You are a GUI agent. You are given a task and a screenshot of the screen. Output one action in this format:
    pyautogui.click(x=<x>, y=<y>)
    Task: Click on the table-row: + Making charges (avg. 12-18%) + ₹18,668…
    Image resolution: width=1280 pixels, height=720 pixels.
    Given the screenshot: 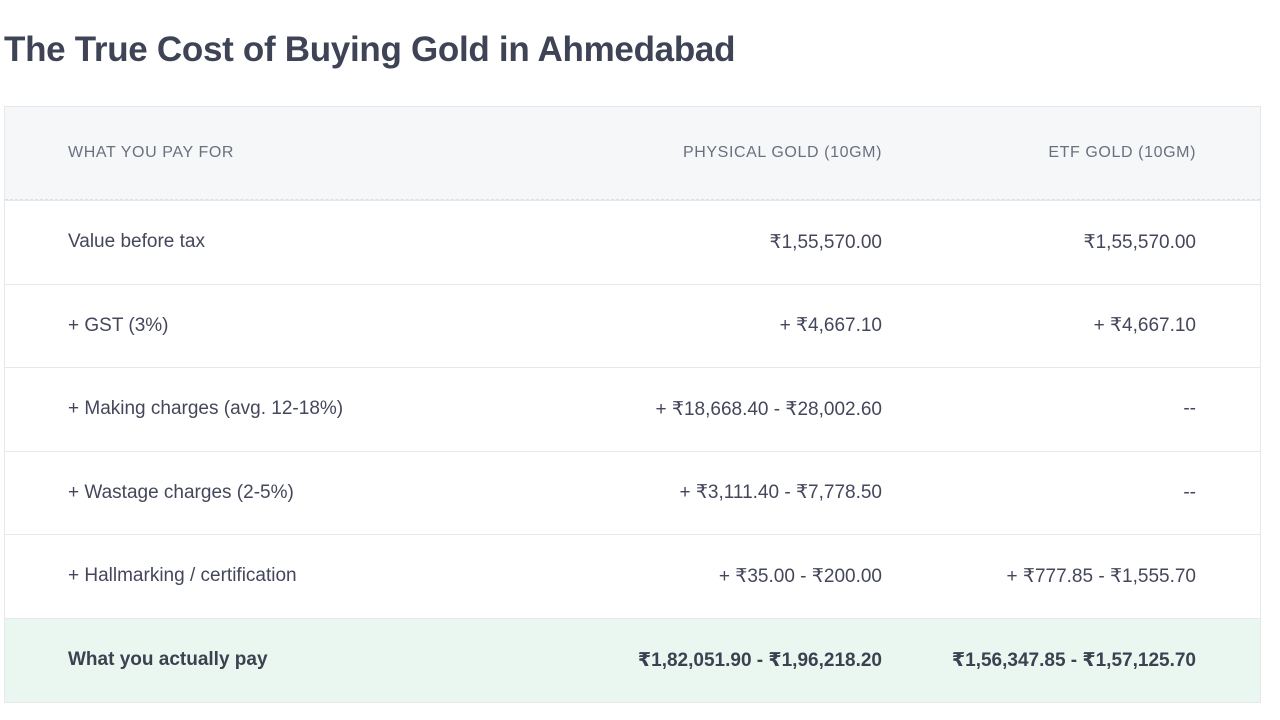 What is the action you would take?
    pyautogui.click(x=632, y=409)
    